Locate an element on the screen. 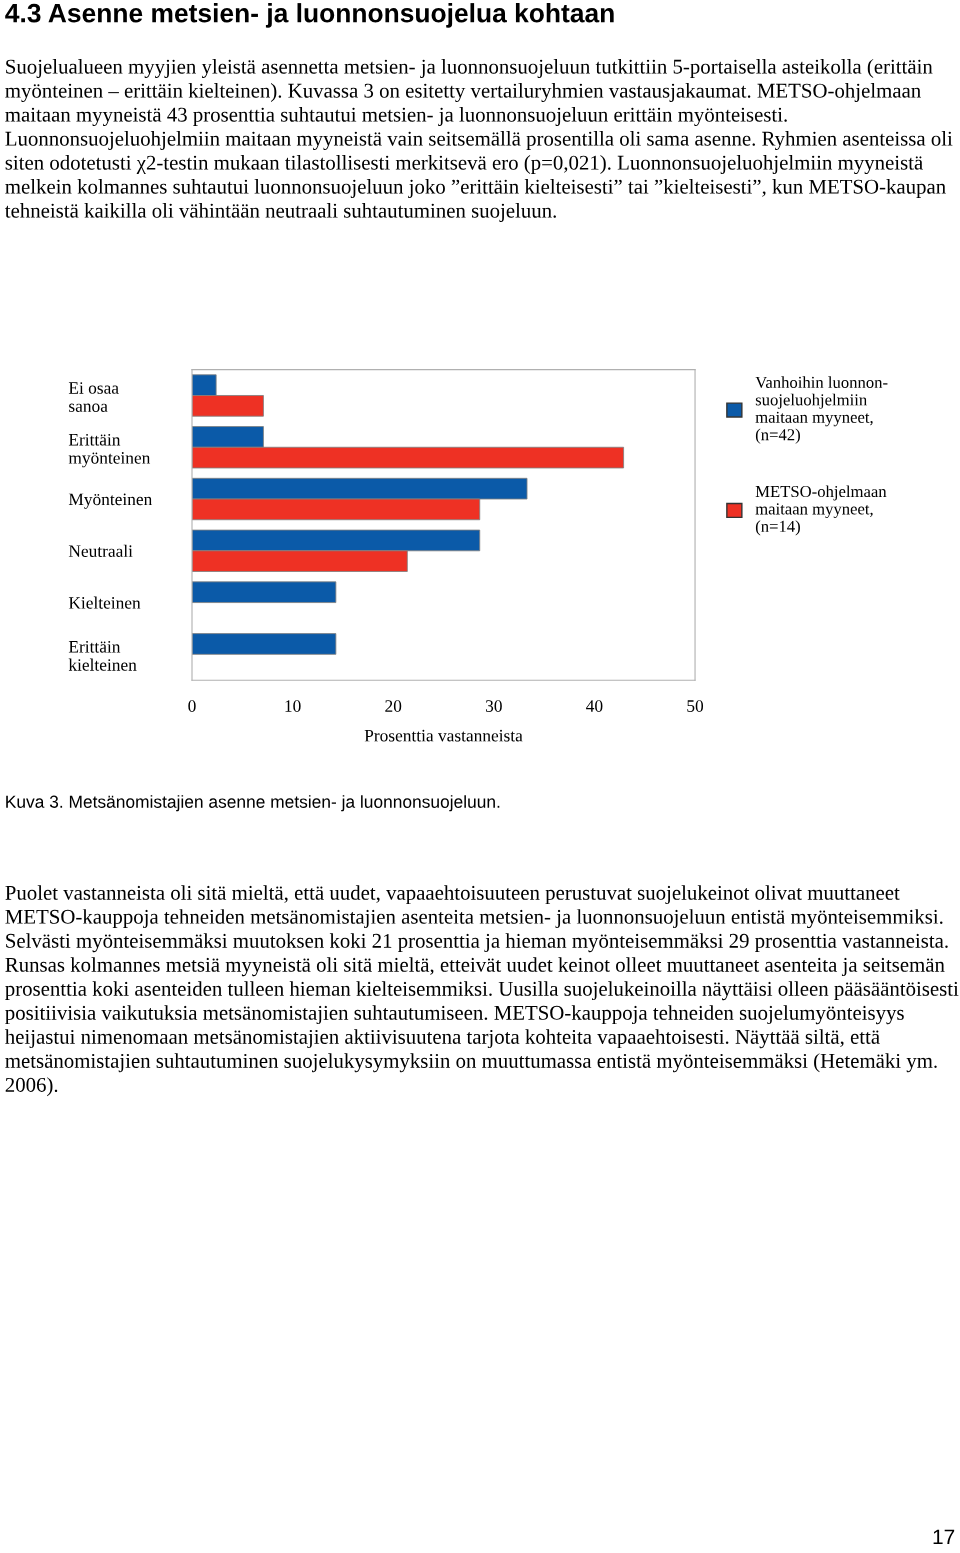 This screenshot has width=960, height=1553. text: 17 is located at coordinates (944, 1537).